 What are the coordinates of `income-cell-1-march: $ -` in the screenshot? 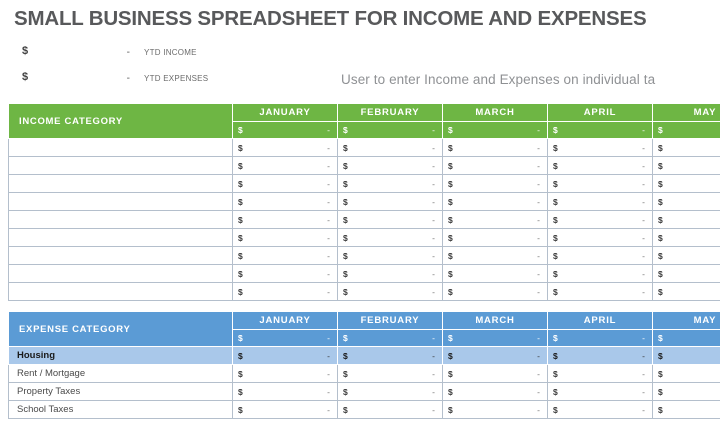 It's located at (495, 165).